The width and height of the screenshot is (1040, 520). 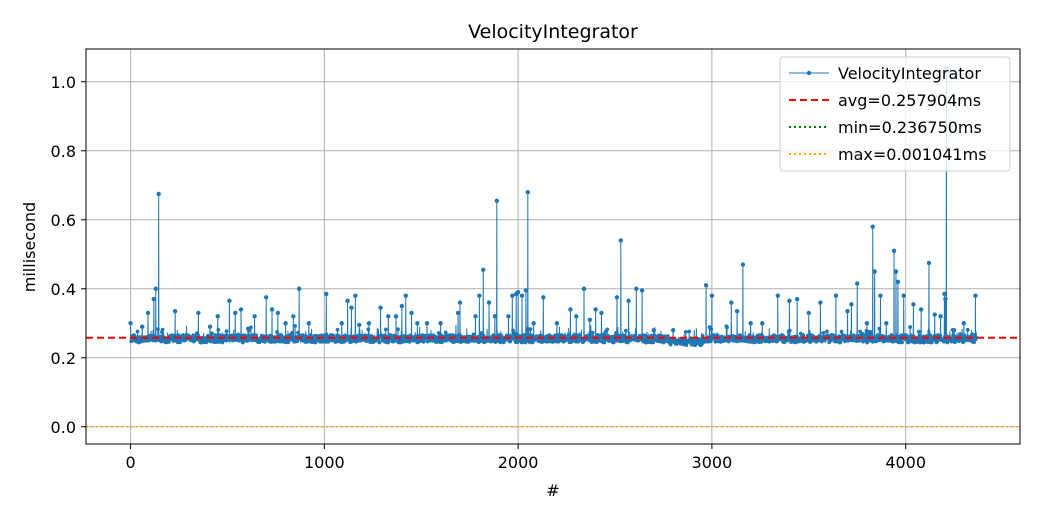 What do you see at coordinates (324, 462) in the screenshot?
I see `x-tick-label: 1000` at bounding box center [324, 462].